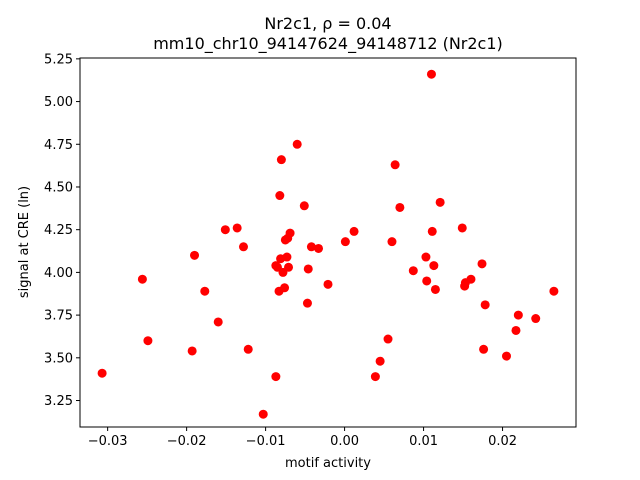  What do you see at coordinates (187, 441) in the screenshot?
I see `x-tick-label: −0.02` at bounding box center [187, 441].